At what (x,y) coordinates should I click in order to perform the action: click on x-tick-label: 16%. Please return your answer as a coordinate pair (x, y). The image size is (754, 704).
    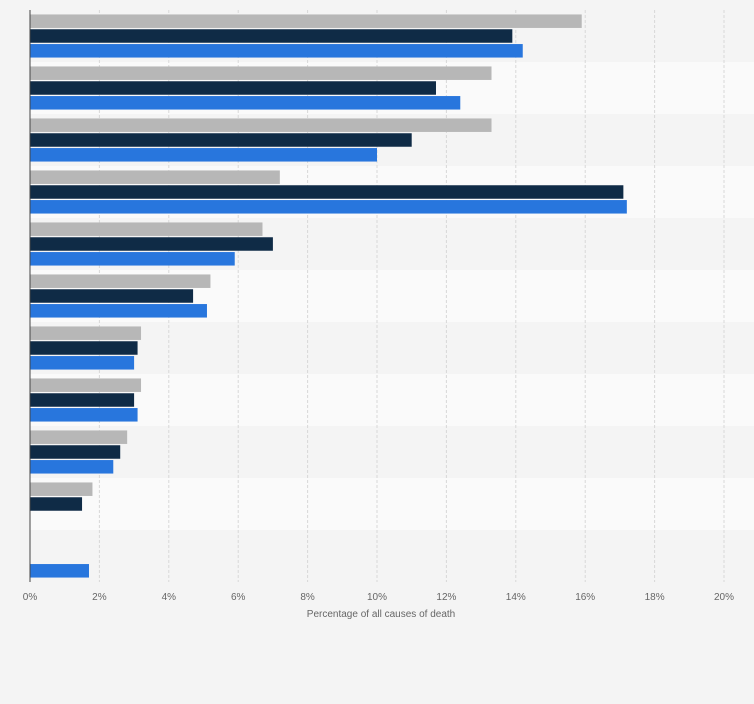
    Looking at the image, I should click on (585, 597).